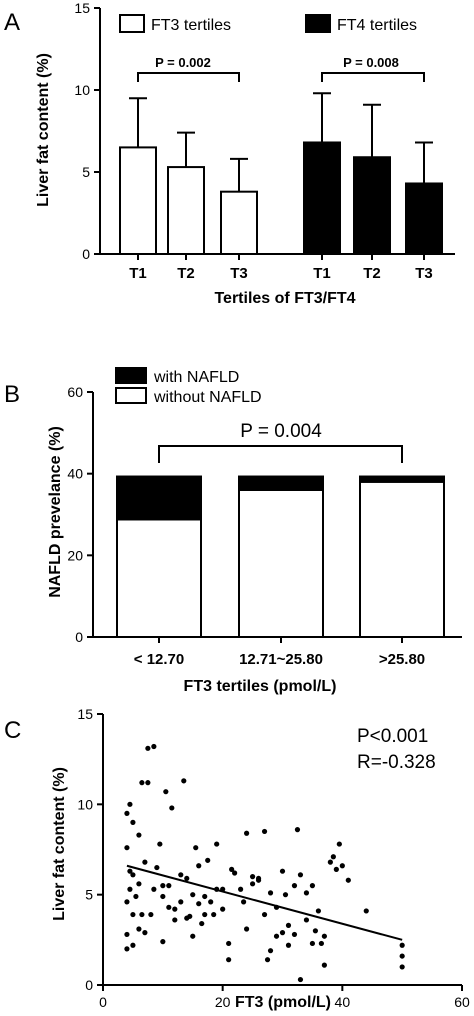  Describe the element at coordinates (12, 22) in the screenshot. I see `panel-label-a: A` at that location.